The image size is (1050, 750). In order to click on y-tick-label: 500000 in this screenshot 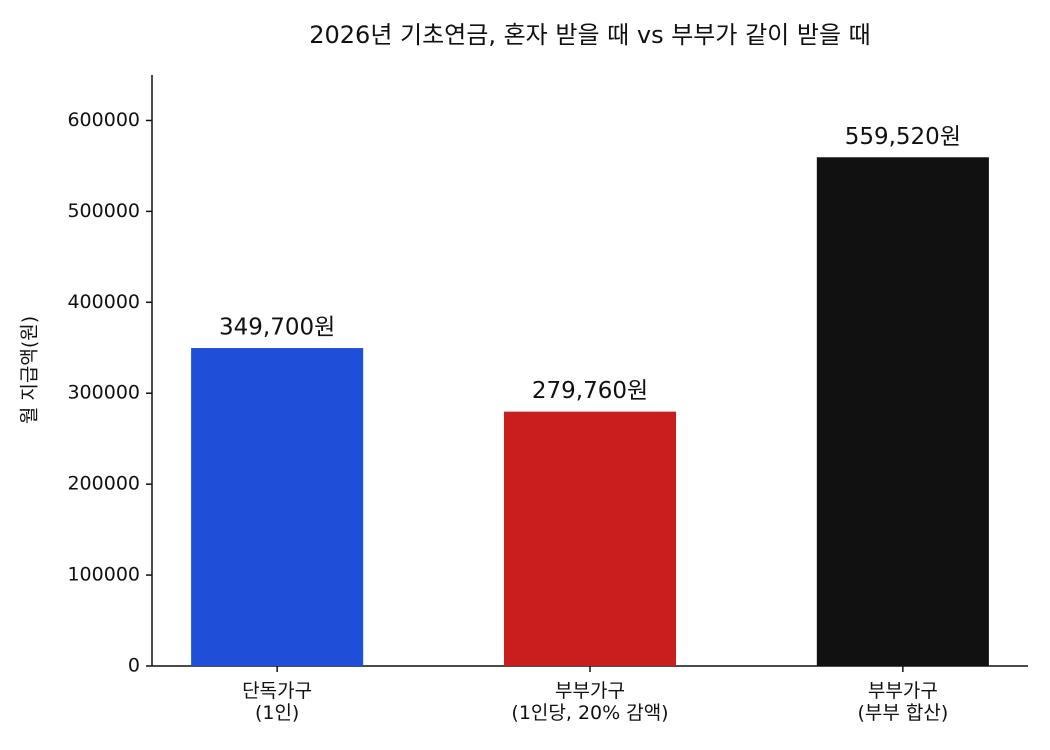, I will do `click(103, 211)`.